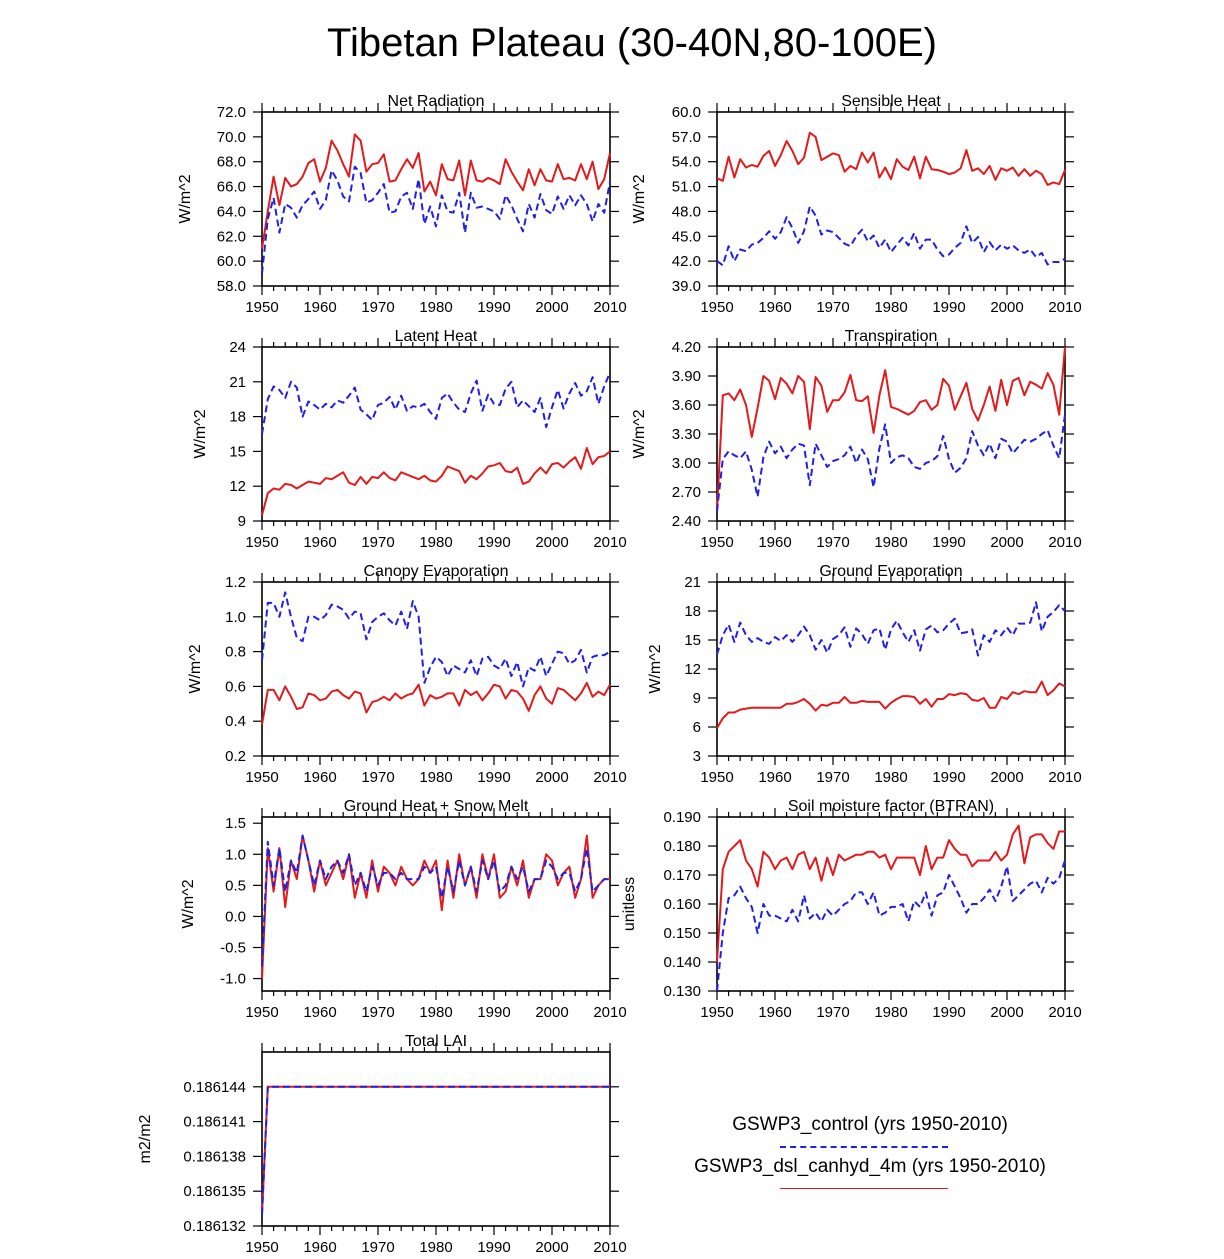 The height and width of the screenshot is (1259, 1224). I want to click on y-tick-label: 72.0, so click(231, 112).